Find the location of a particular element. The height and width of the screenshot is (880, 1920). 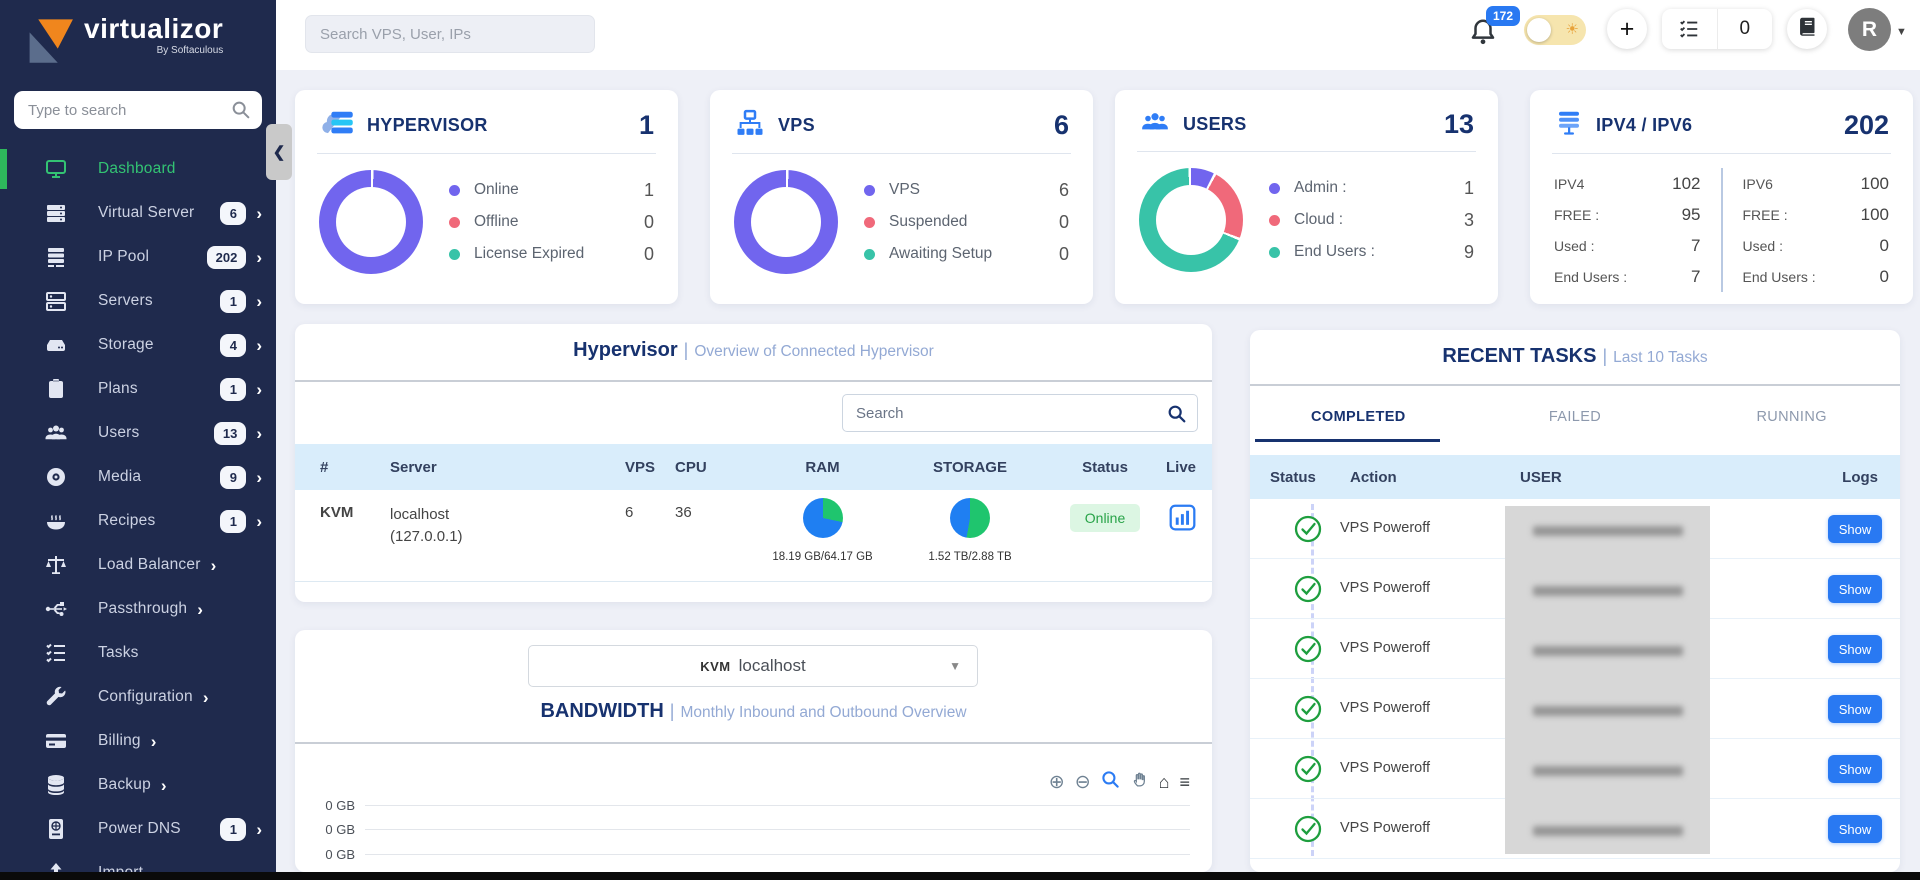

theme-toggle: ☀ is located at coordinates (1555, 30).